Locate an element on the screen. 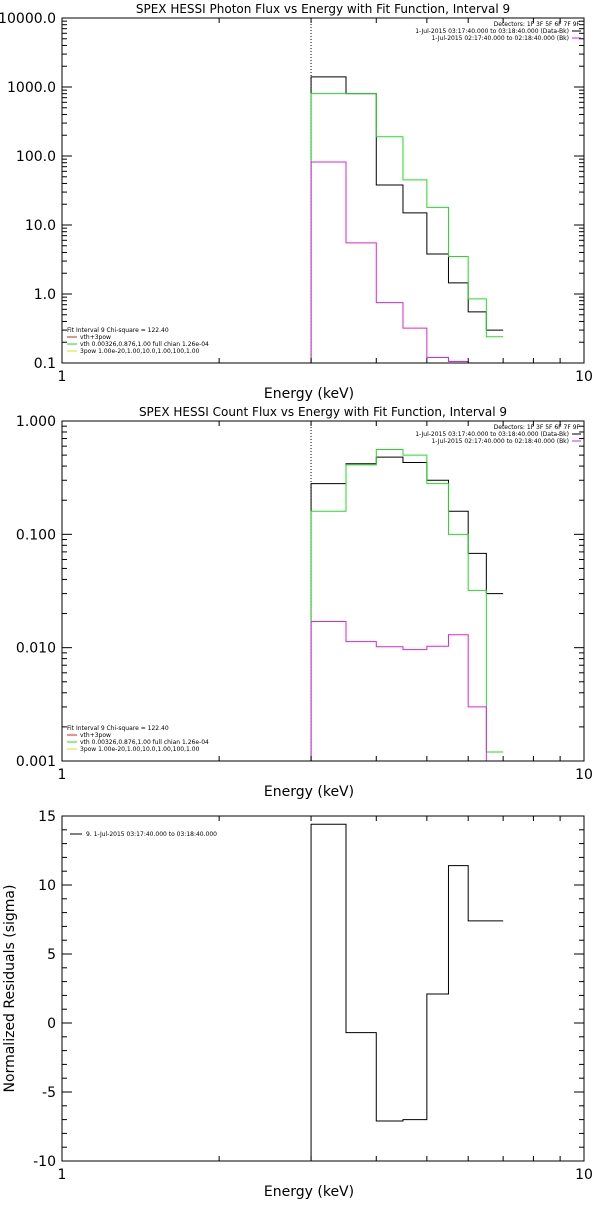 This screenshot has width=600, height=1205. y-tick-label: 100.0 is located at coordinates (36, 157).